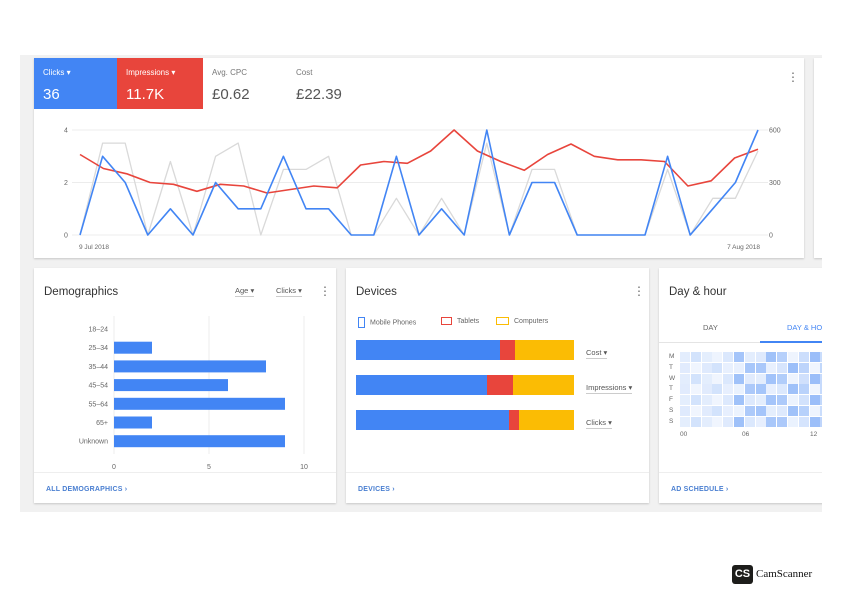  What do you see at coordinates (86, 489) in the screenshot?
I see `all-demographics-link: ALL DEMOGRAPHICS ›` at bounding box center [86, 489].